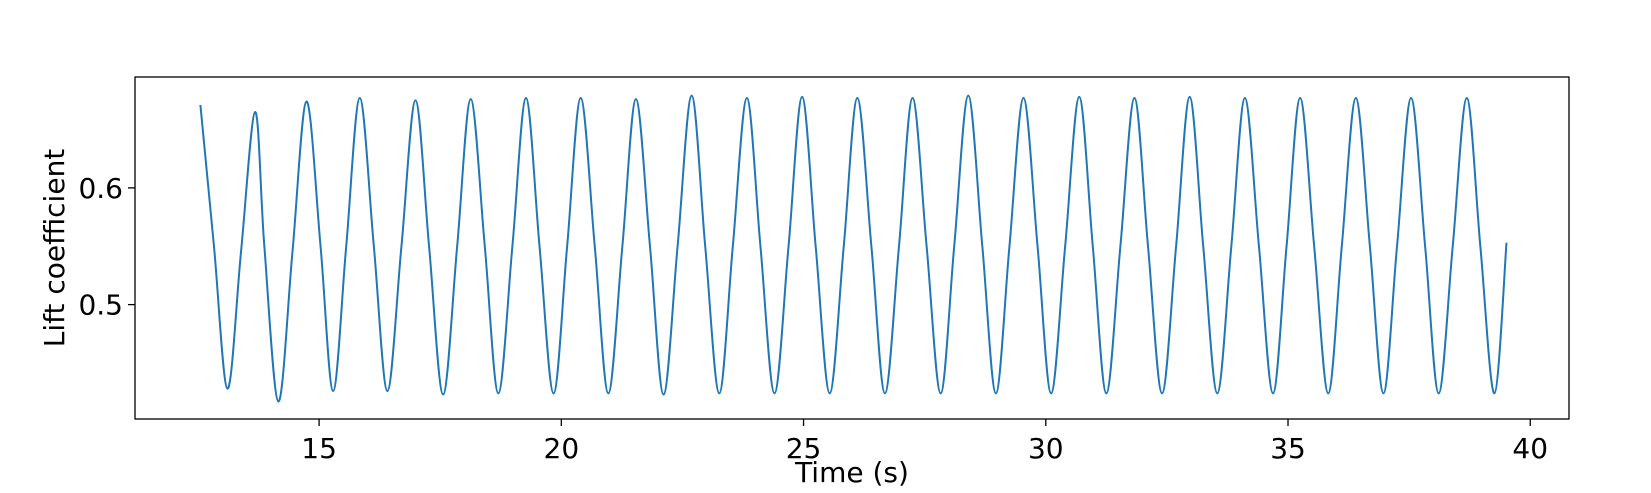  I want to click on x-tick-label: 20, so click(562, 448).